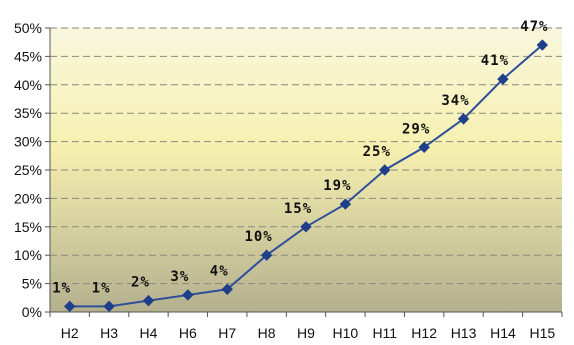 This screenshot has width=574, height=345. I want to click on x-tick-label: H9, so click(306, 333).